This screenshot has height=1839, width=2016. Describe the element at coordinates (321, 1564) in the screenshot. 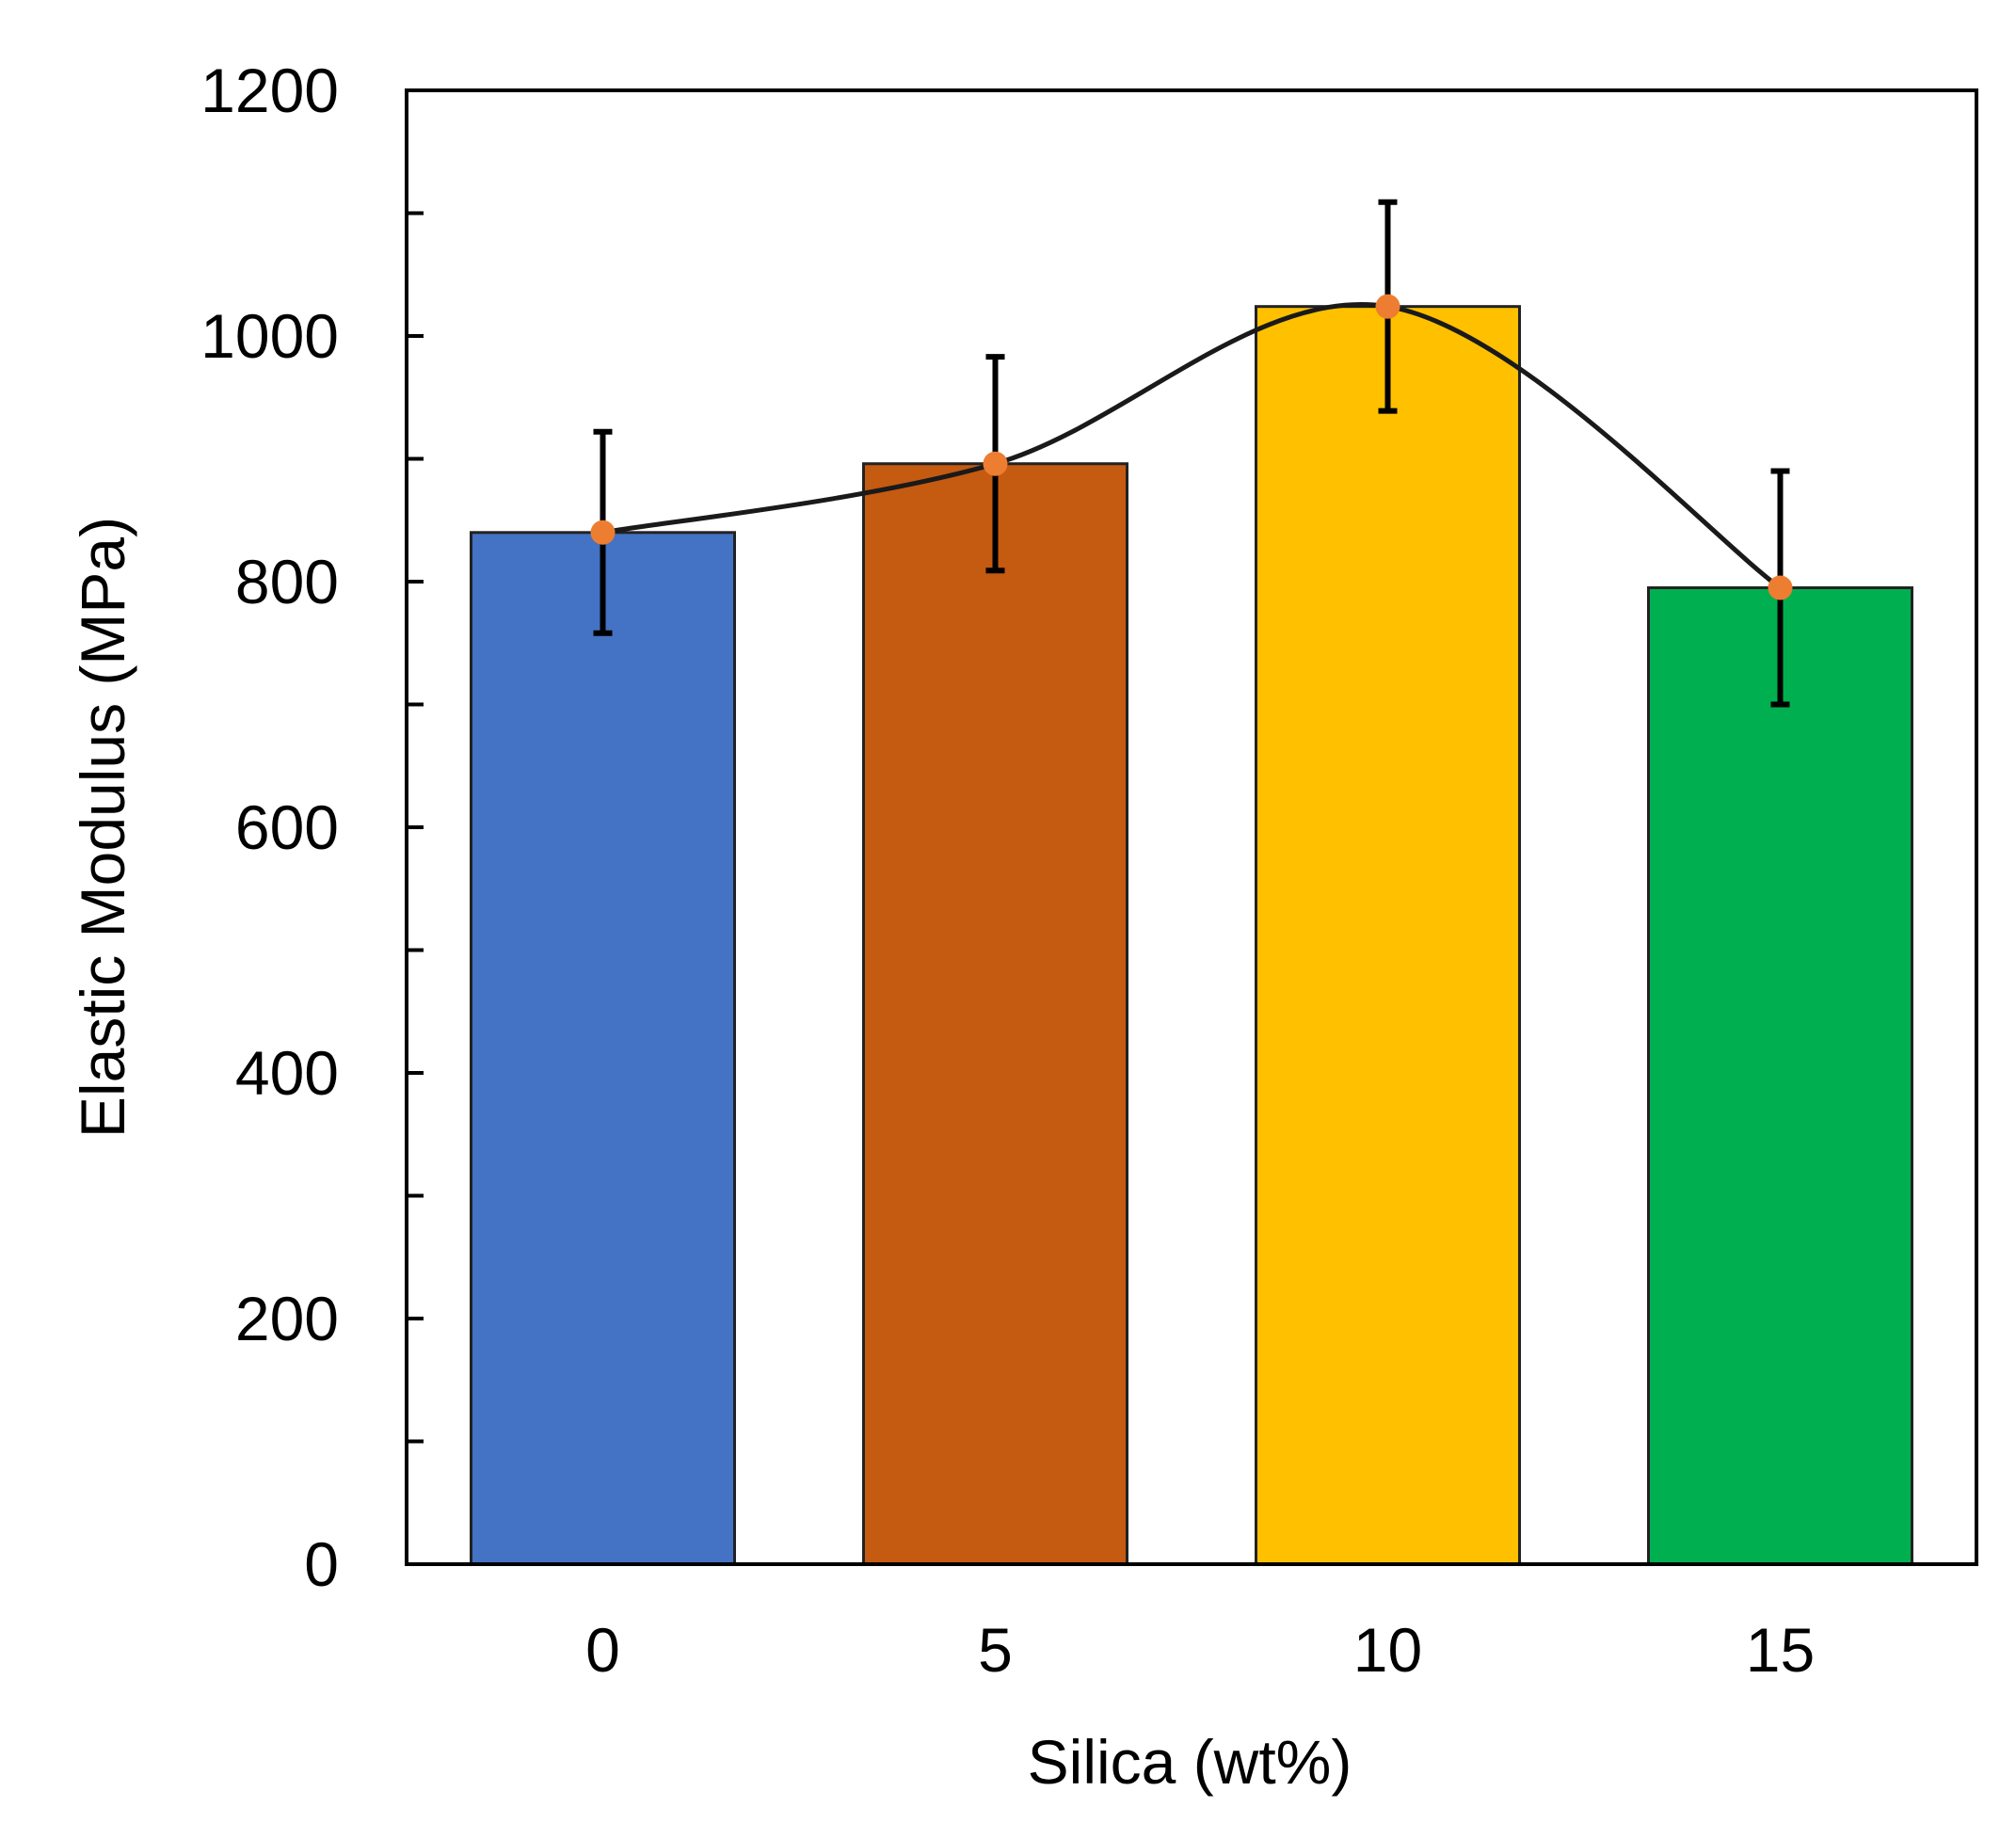

I see `y-tick-label-0: 0` at that location.